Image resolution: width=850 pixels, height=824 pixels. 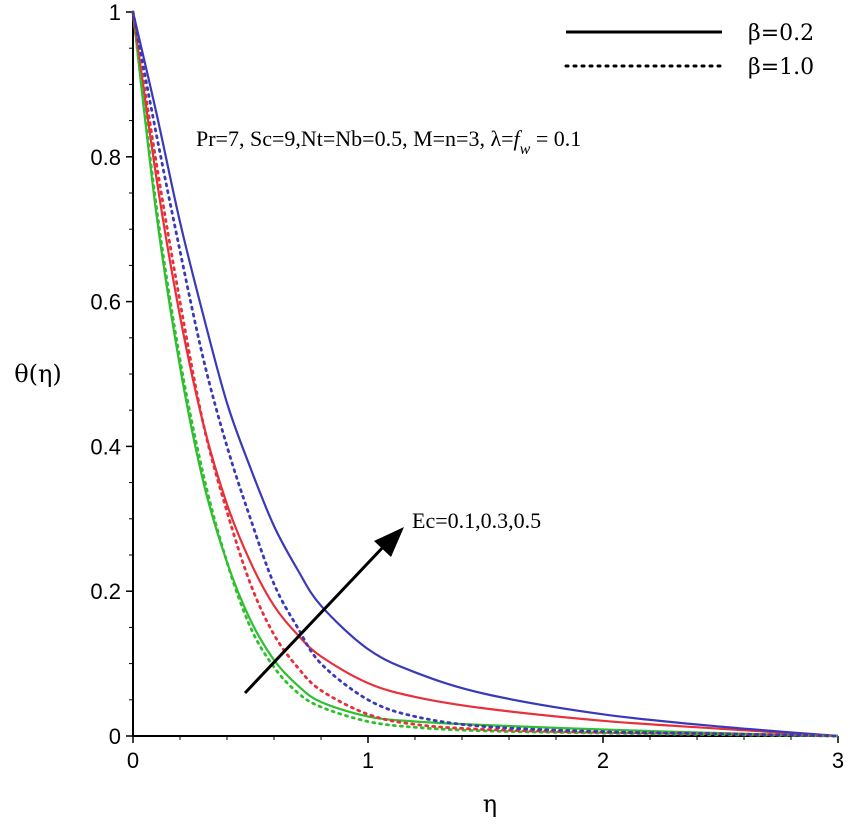 I want to click on x-axis-label: η, so click(x=490, y=804).